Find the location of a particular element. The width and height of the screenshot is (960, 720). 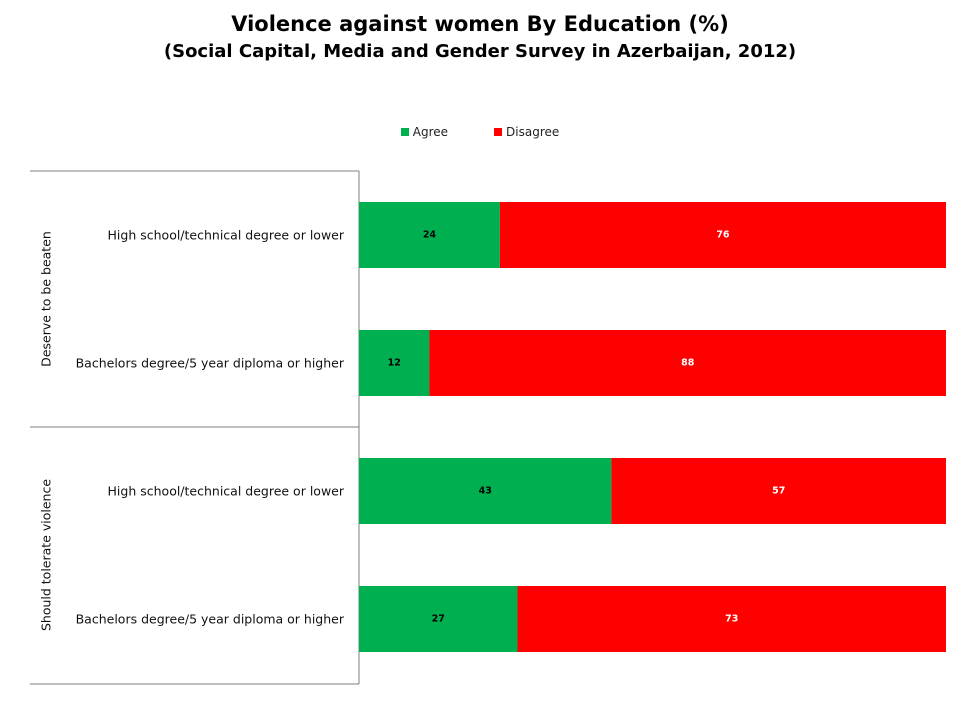

legend-swatch-agree is located at coordinates (404, 132).